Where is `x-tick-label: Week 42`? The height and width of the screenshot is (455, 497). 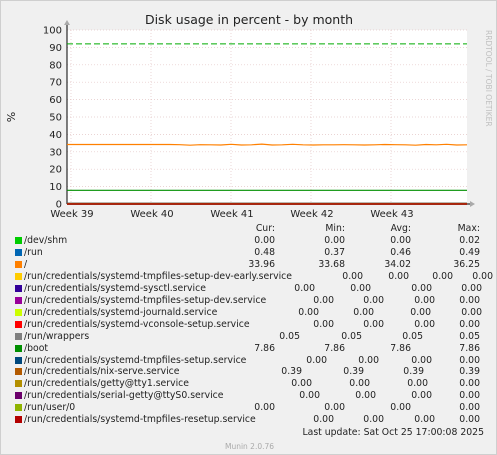 x-tick-label: Week 42 is located at coordinates (311, 214).